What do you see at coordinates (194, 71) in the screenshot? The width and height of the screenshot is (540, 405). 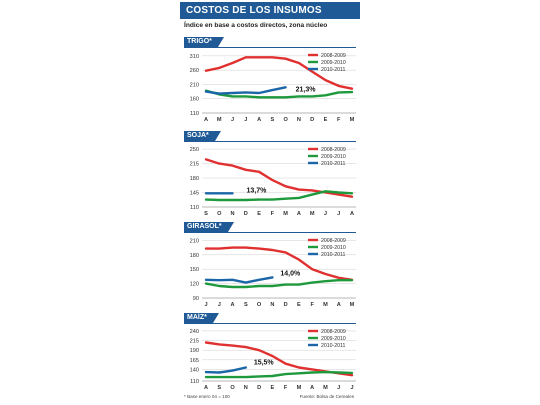 I see `y-tick-label: 260` at bounding box center [194, 71].